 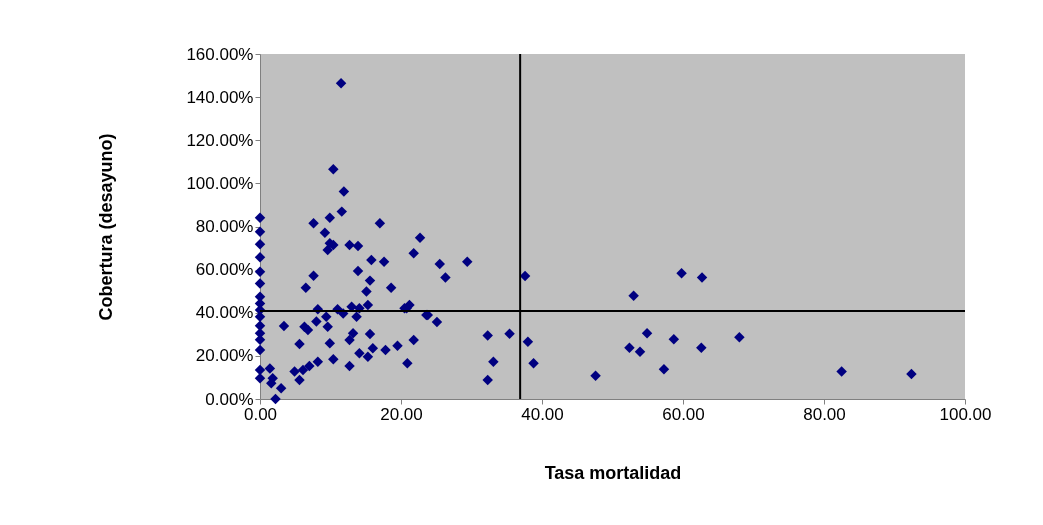 What do you see at coordinates (965, 414) in the screenshot?
I see `x-tick-label: 100.00` at bounding box center [965, 414].